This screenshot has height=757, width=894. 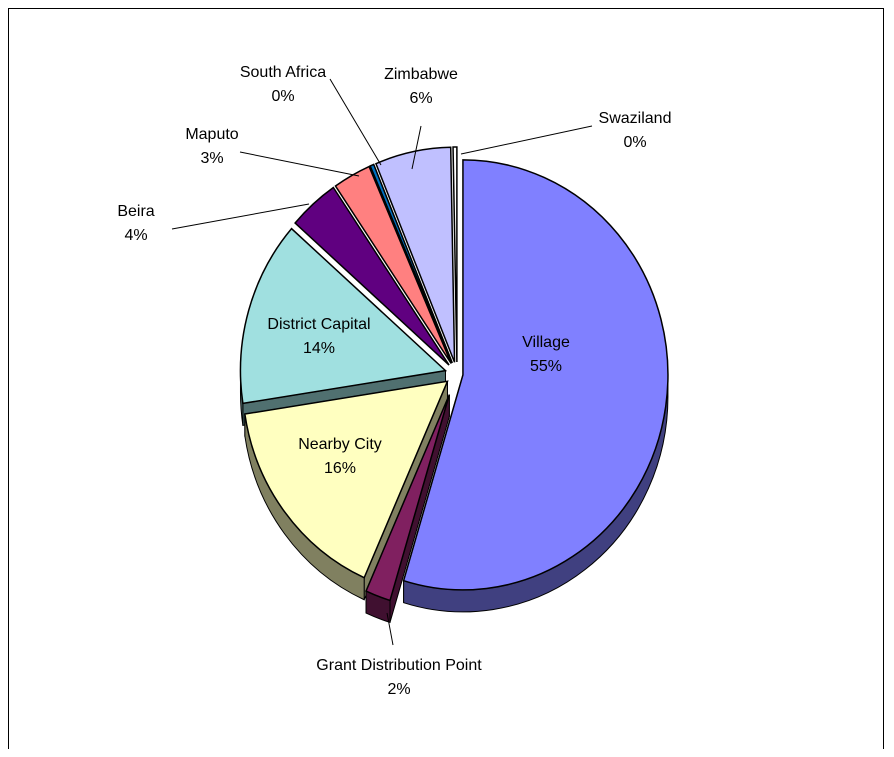 I want to click on slice-label: Beira, so click(x=135, y=211).